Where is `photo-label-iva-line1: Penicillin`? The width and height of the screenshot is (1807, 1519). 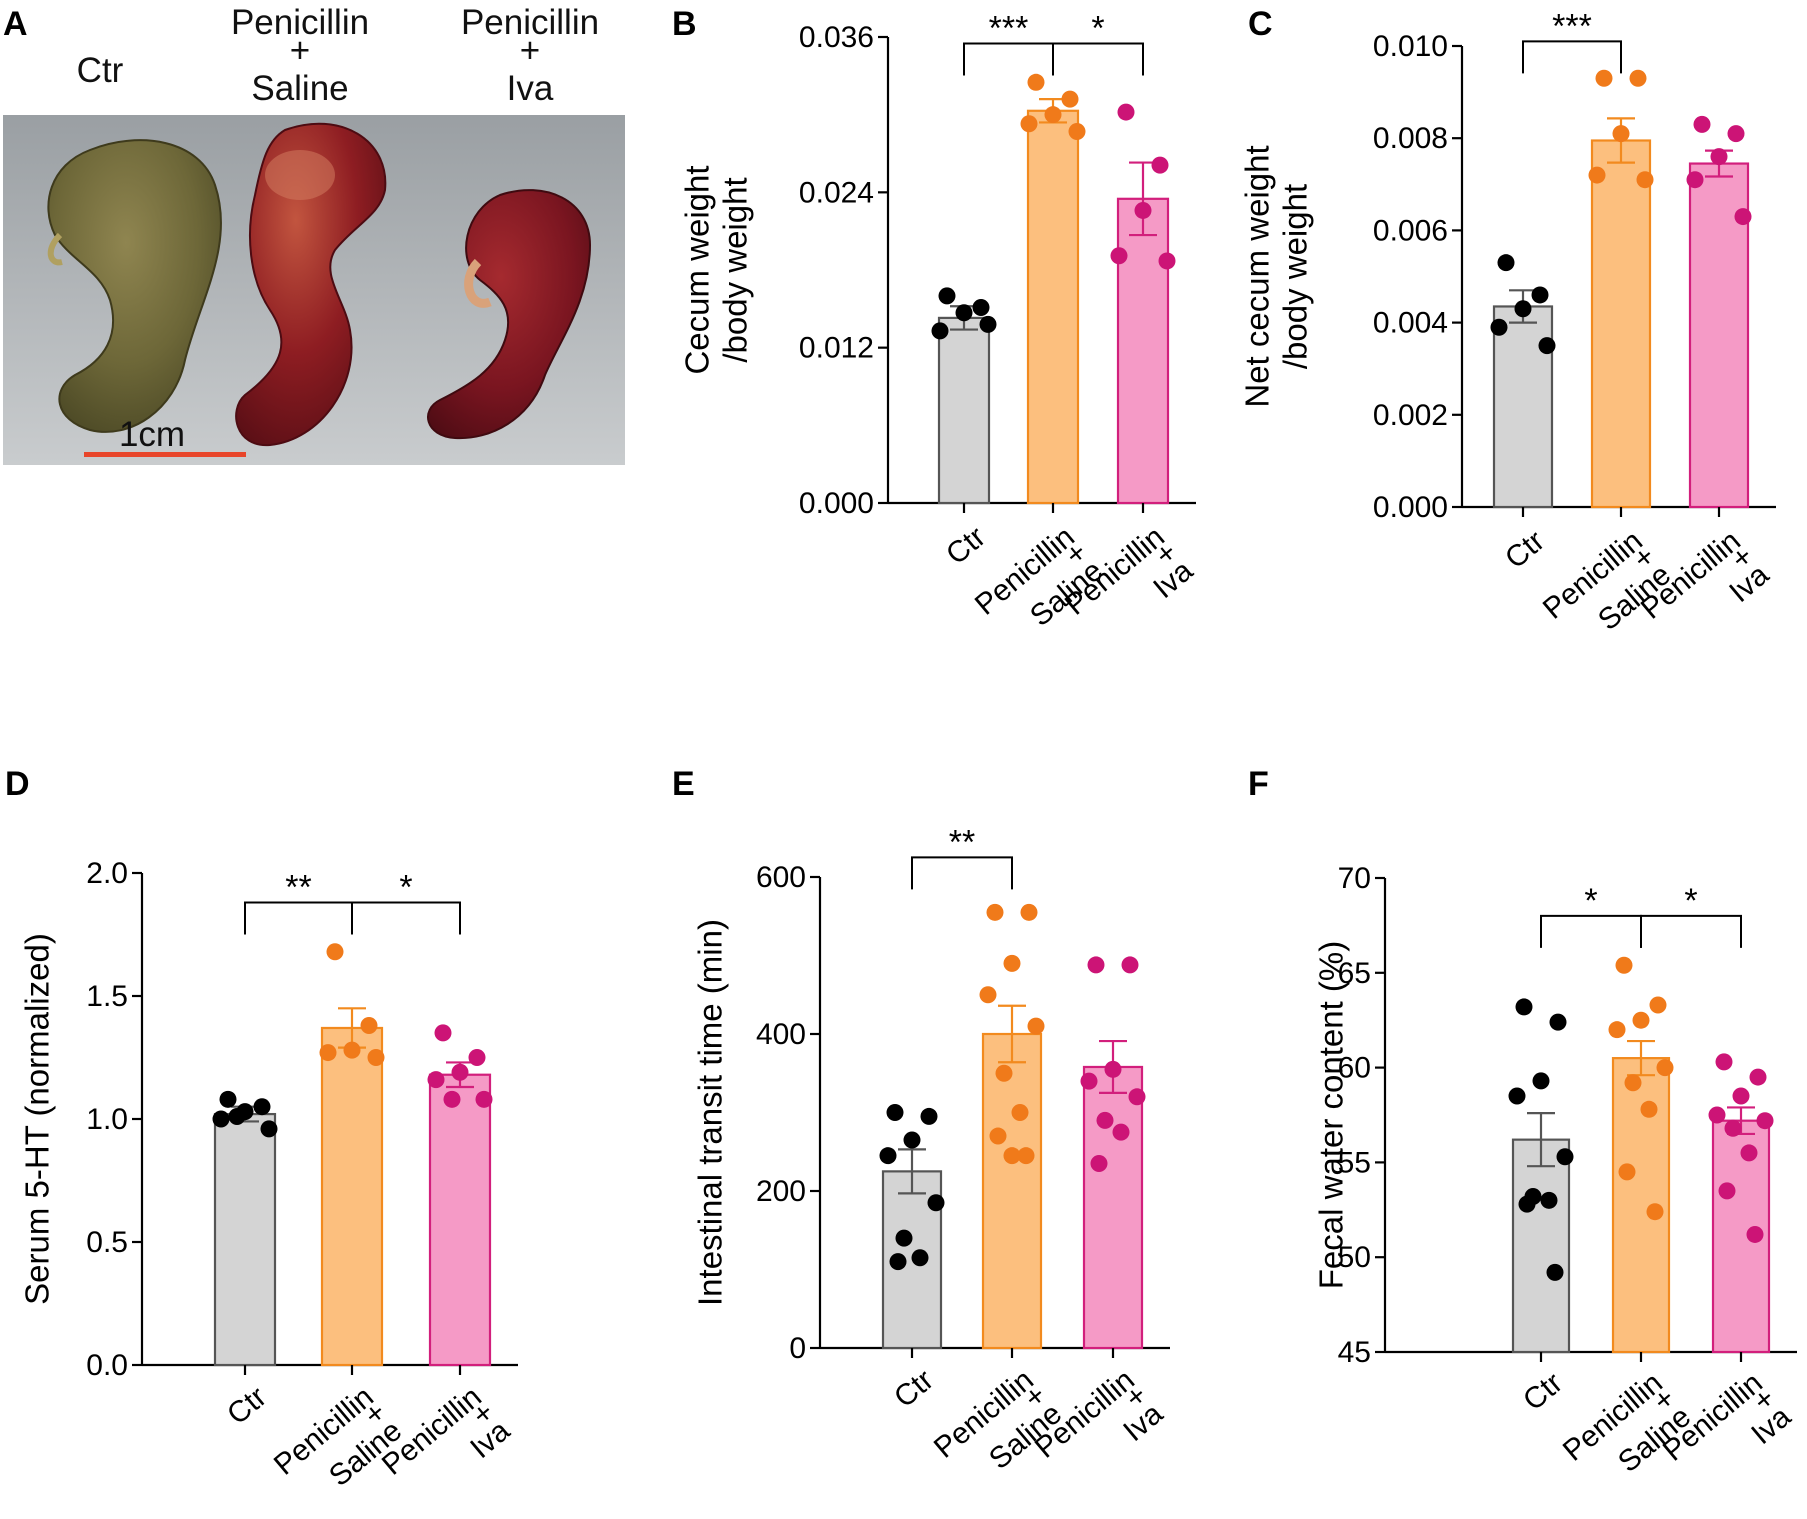
photo-label-iva-line1: Penicillin is located at coordinates (530, 22).